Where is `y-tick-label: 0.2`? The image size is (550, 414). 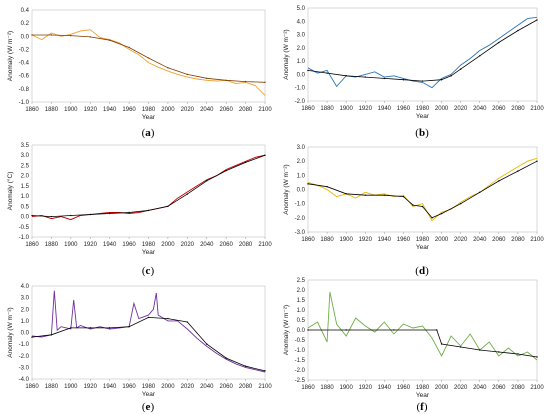
y-tick-label: 0.2 is located at coordinates (25, 24).